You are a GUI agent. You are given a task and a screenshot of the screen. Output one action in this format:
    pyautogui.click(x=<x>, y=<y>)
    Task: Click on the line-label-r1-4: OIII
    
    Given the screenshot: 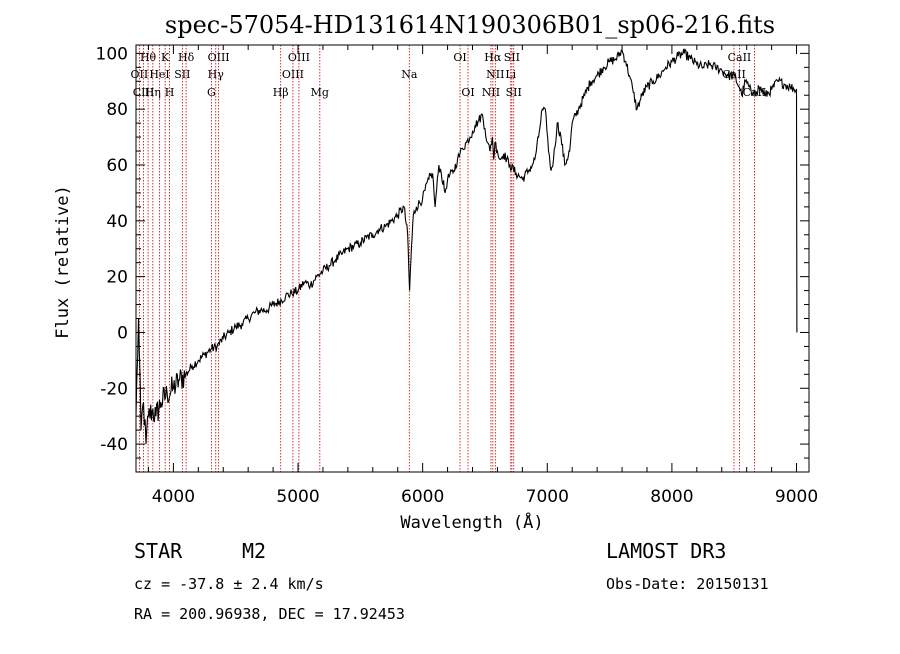 What is the action you would take?
    pyautogui.click(x=293, y=74)
    